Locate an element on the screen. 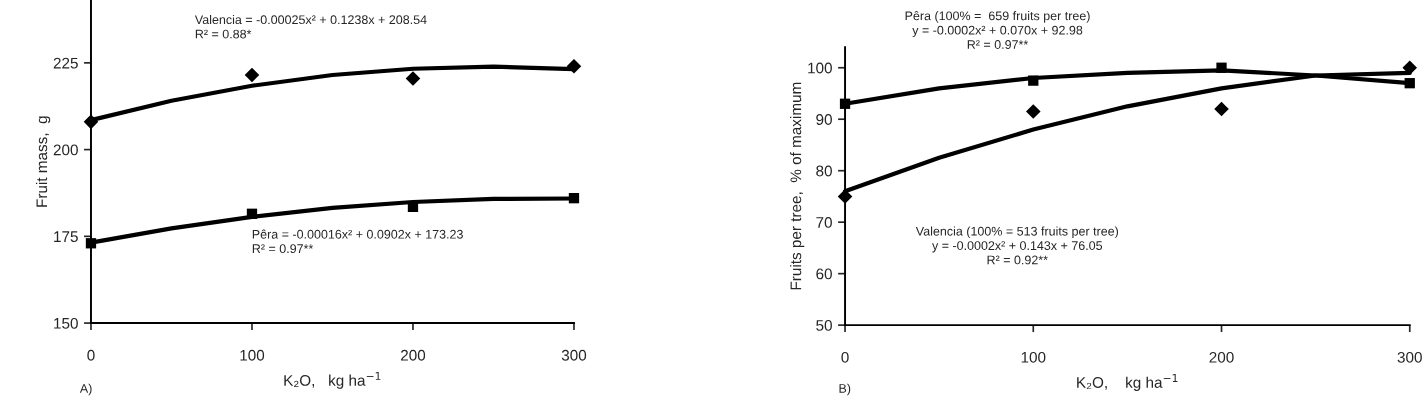  y-tick-label: 175 is located at coordinates (66, 237).